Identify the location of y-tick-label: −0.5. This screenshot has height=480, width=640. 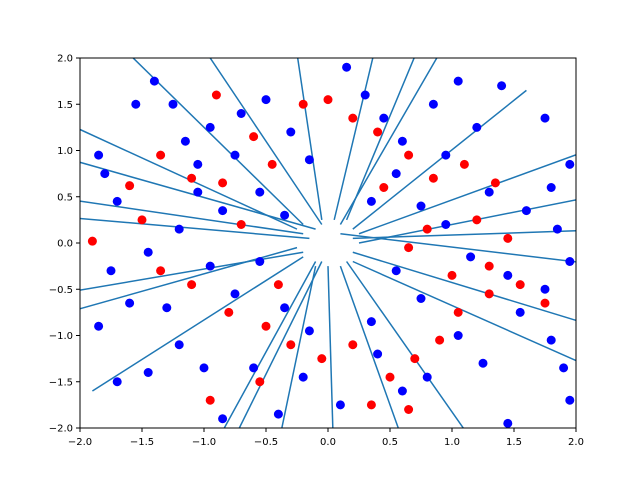
(61, 290).